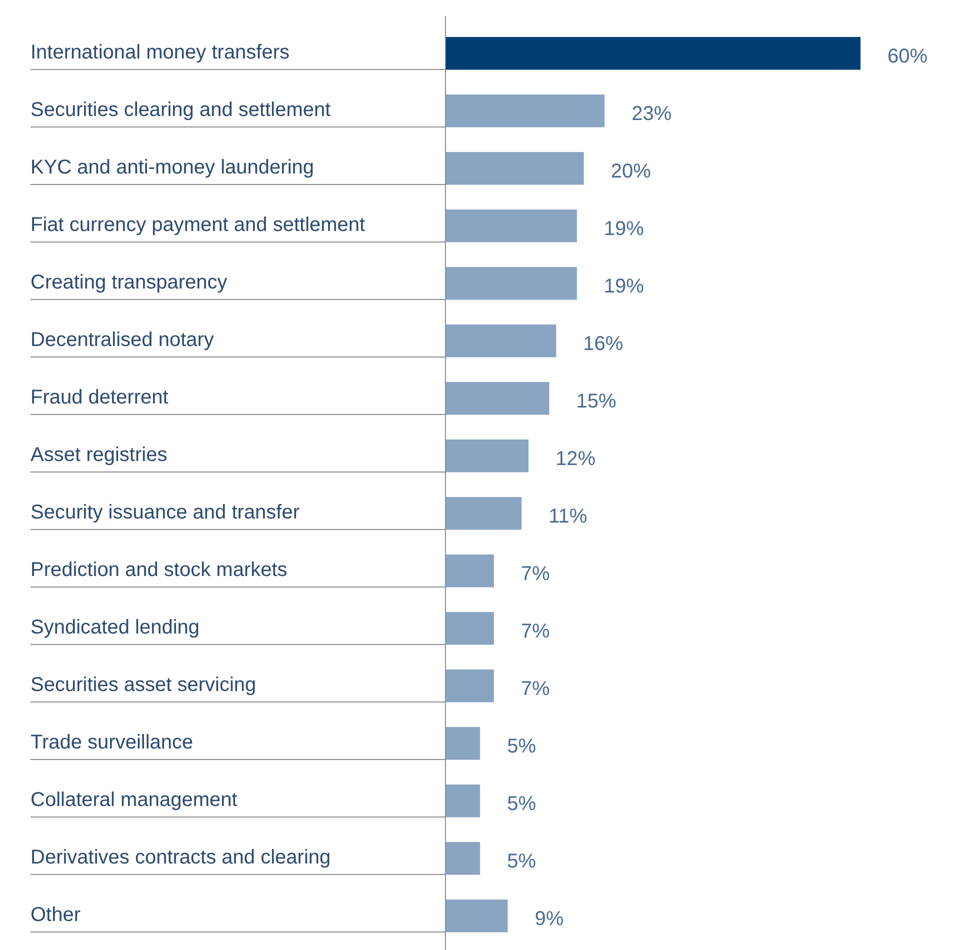 Image resolution: width=963 pixels, height=950 pixels. I want to click on data-label: 20%, so click(631, 171).